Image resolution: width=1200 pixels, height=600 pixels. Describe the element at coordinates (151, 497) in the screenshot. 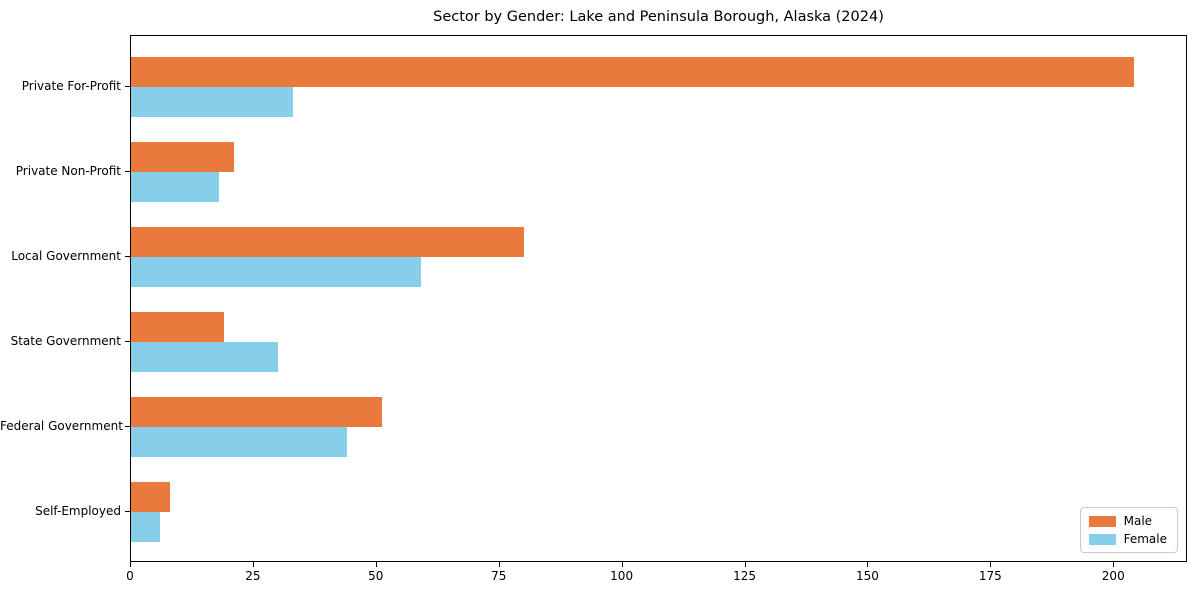

I see `bar-male-self-employed` at that location.